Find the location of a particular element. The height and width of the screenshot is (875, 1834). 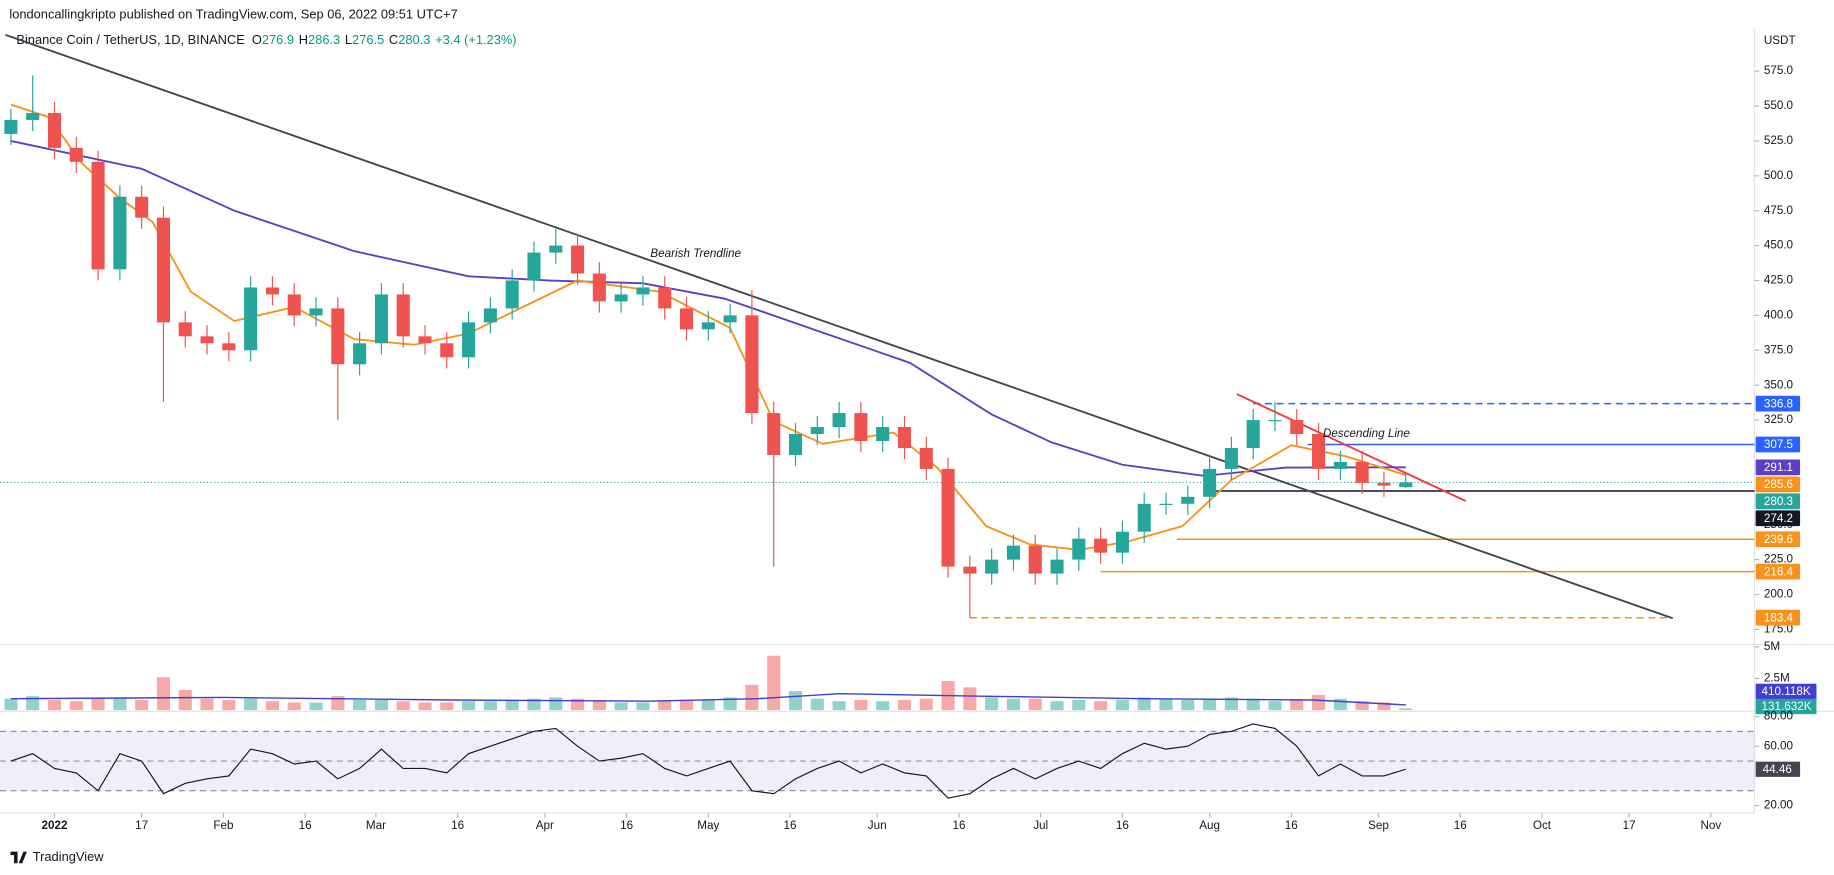

price-tag-label: 291.1 is located at coordinates (1778, 467).